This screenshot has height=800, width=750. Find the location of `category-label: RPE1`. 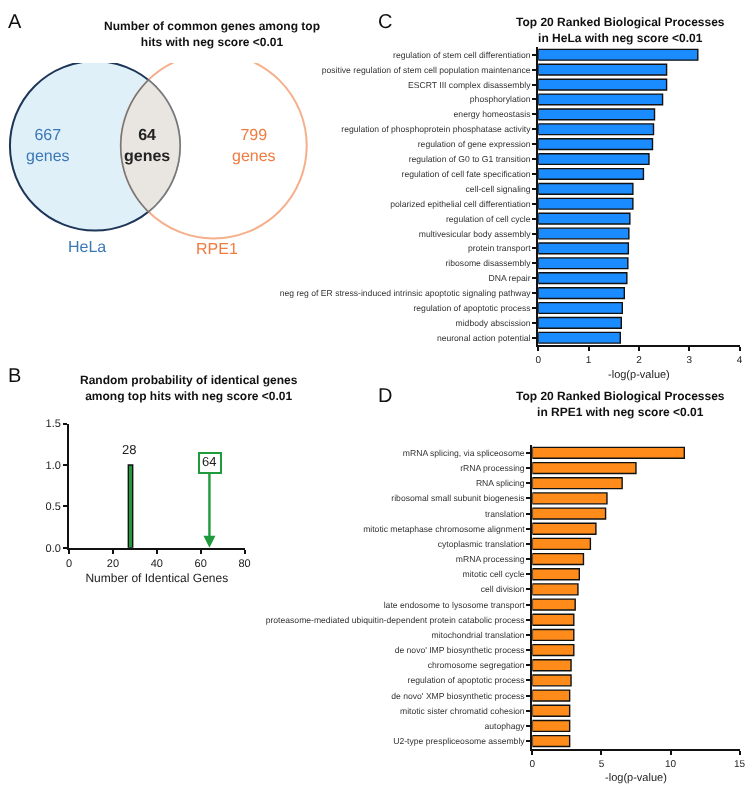

category-label: RPE1 is located at coordinates (217, 249).